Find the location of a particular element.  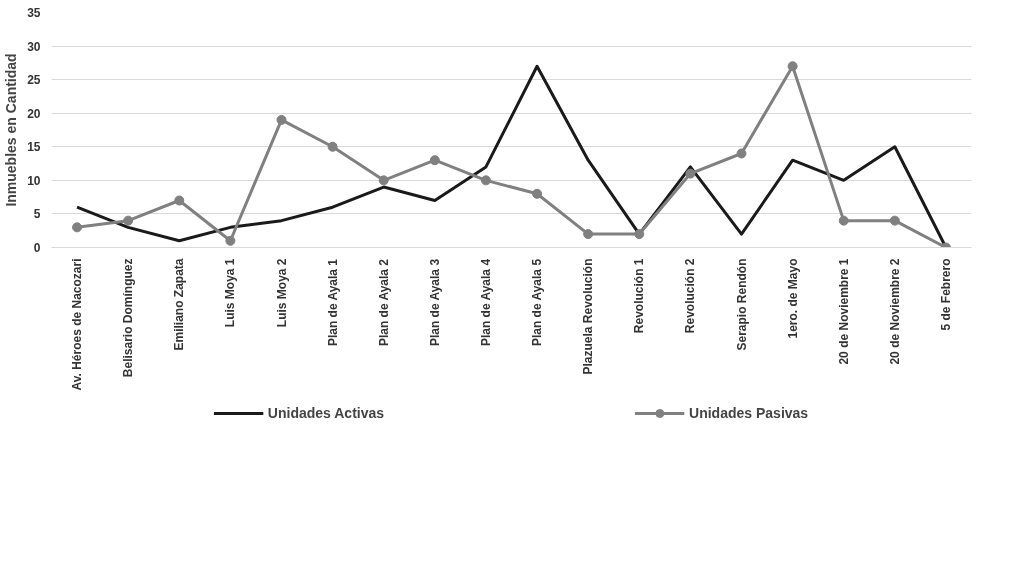

x-tick-label: Plan de Ayala 2 is located at coordinates (383, 302).